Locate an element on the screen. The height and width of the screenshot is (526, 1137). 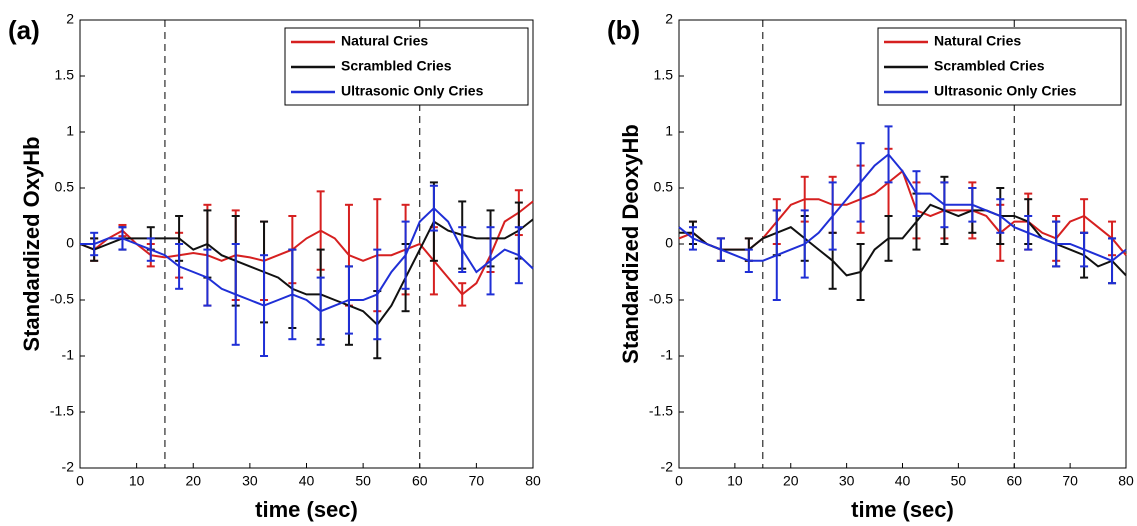
y-axis-label: Standardized DeoxyHb is located at coordinates (630, 244).